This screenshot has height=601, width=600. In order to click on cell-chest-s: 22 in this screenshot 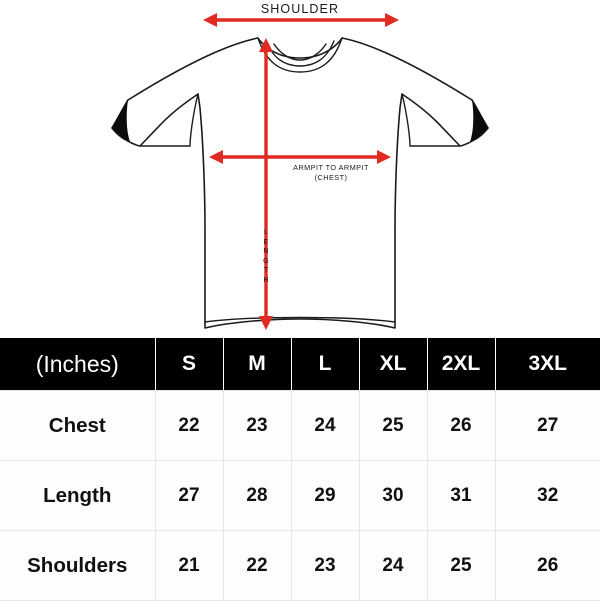, I will do `click(189, 425)`.